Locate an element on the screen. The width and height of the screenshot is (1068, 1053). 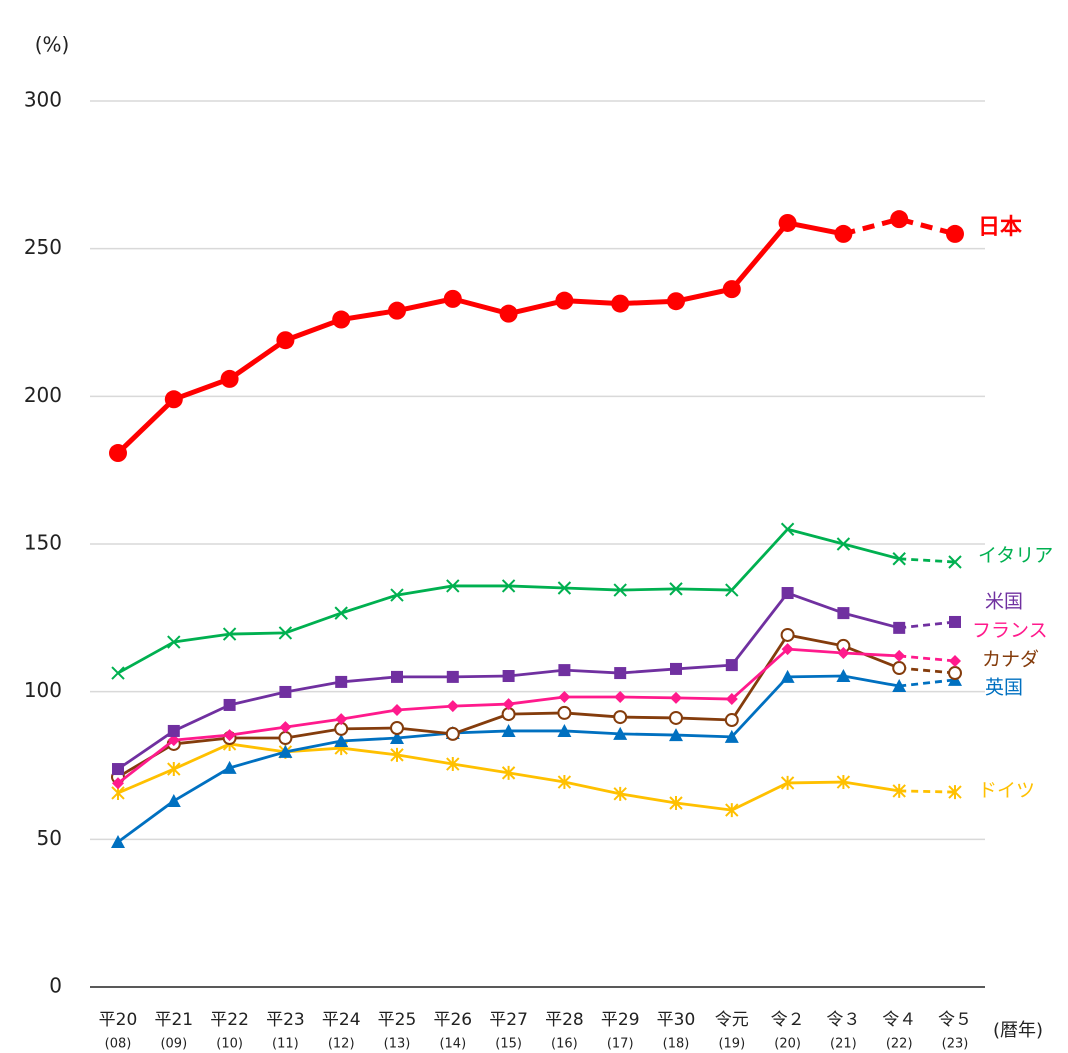
y-tick-label: 0 is located at coordinates (55, 986).